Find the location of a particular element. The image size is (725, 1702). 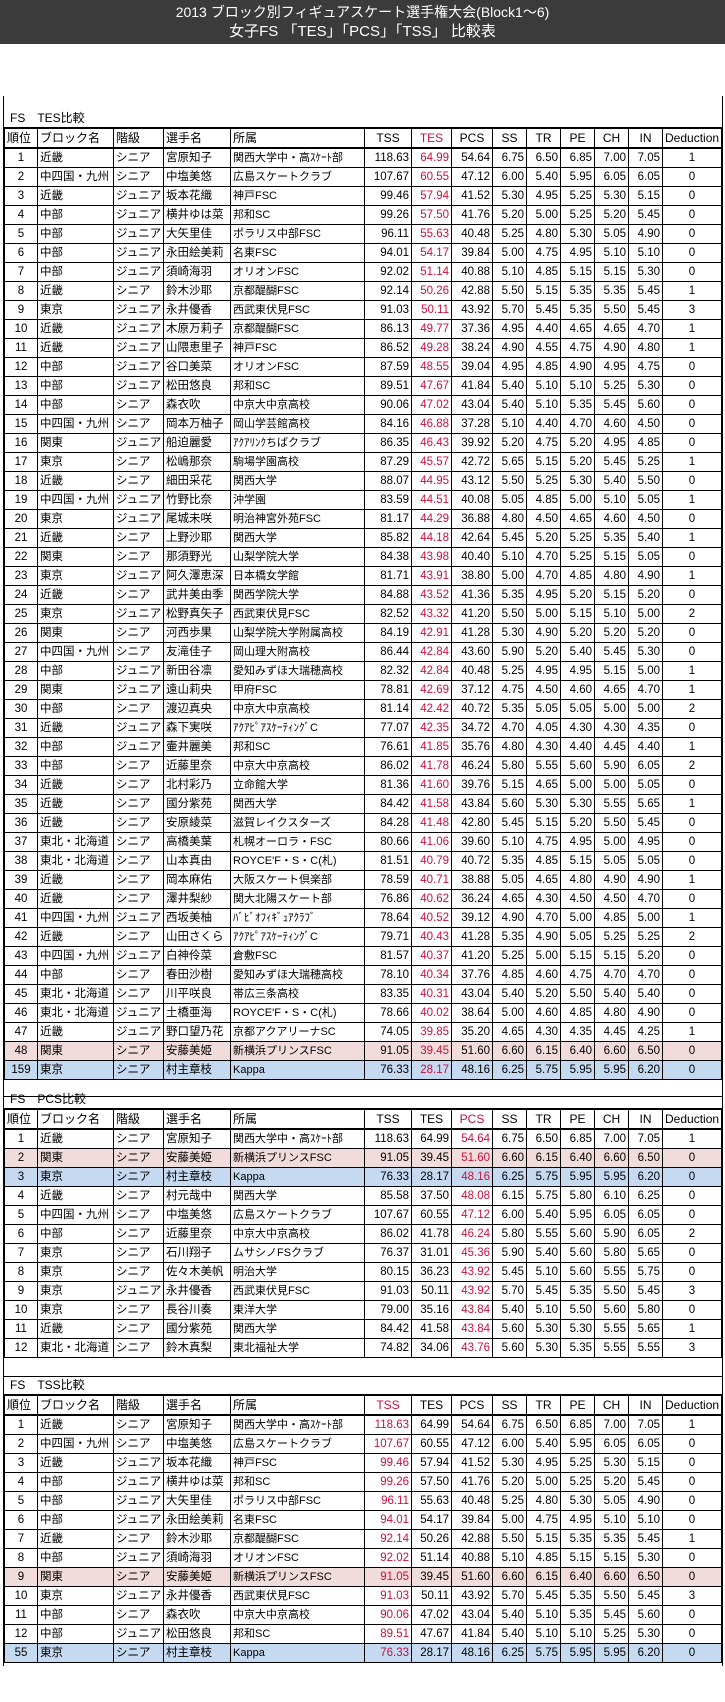

cell-in: 5.75 is located at coordinates (645, 1272).